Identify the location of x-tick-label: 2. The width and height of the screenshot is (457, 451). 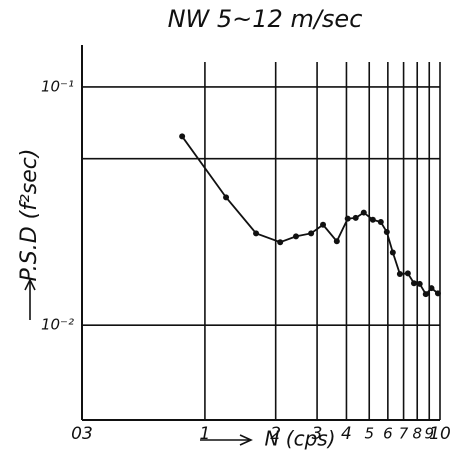
(275, 434).